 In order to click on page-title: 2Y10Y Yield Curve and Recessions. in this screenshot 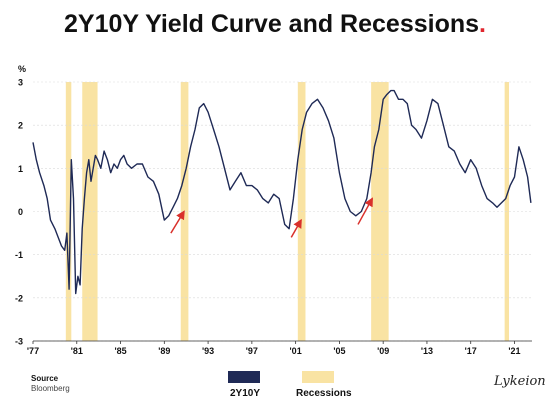, I will do `click(275, 24)`.